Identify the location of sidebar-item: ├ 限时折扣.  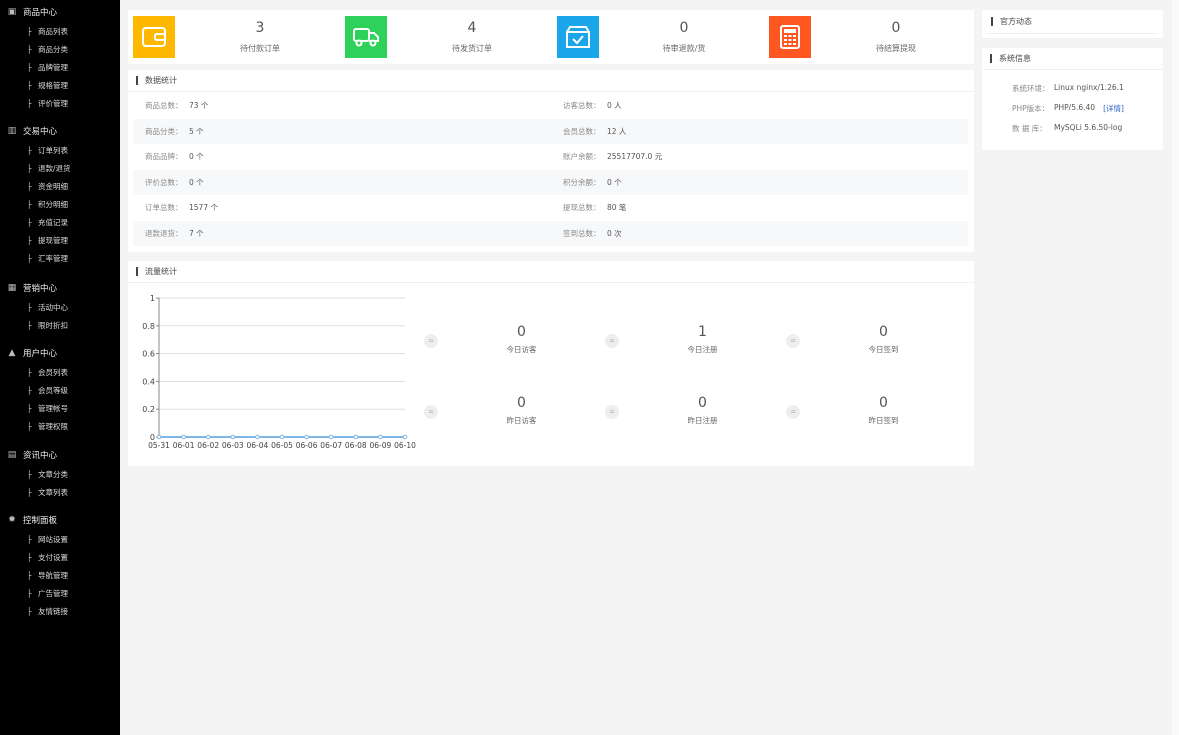
(60, 325).